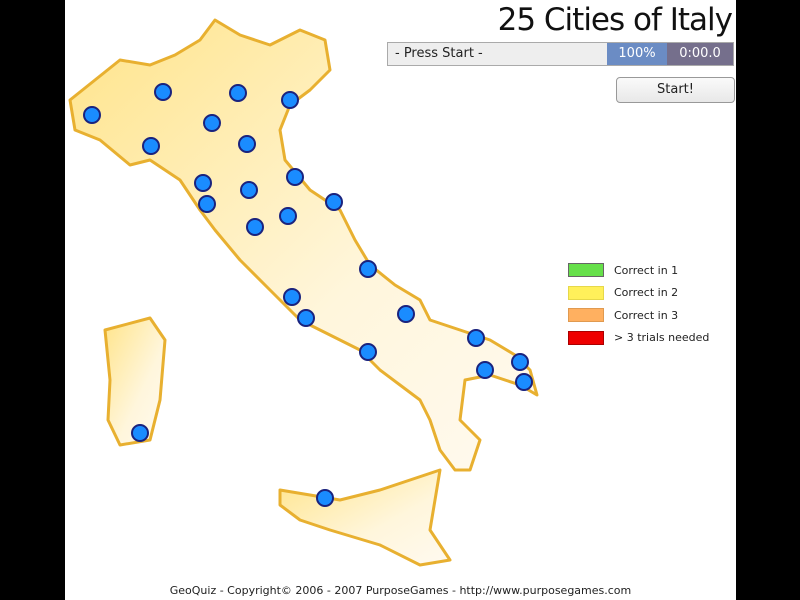 This screenshot has width=800, height=600. I want to click on legend-label: Correct in 2, so click(646, 293).